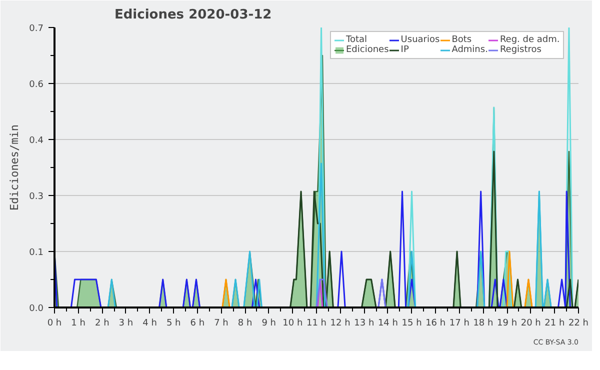 This screenshot has width=600, height=370. I want to click on legend-label: Total, so click(357, 40).